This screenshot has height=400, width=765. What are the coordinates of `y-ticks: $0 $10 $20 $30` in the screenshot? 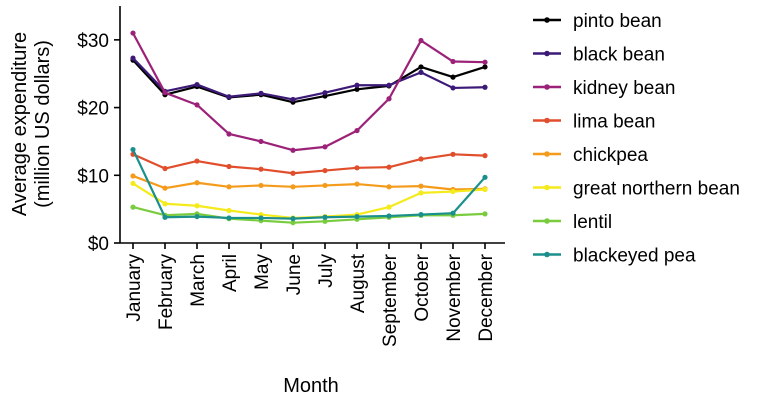 It's located at (98, 143).